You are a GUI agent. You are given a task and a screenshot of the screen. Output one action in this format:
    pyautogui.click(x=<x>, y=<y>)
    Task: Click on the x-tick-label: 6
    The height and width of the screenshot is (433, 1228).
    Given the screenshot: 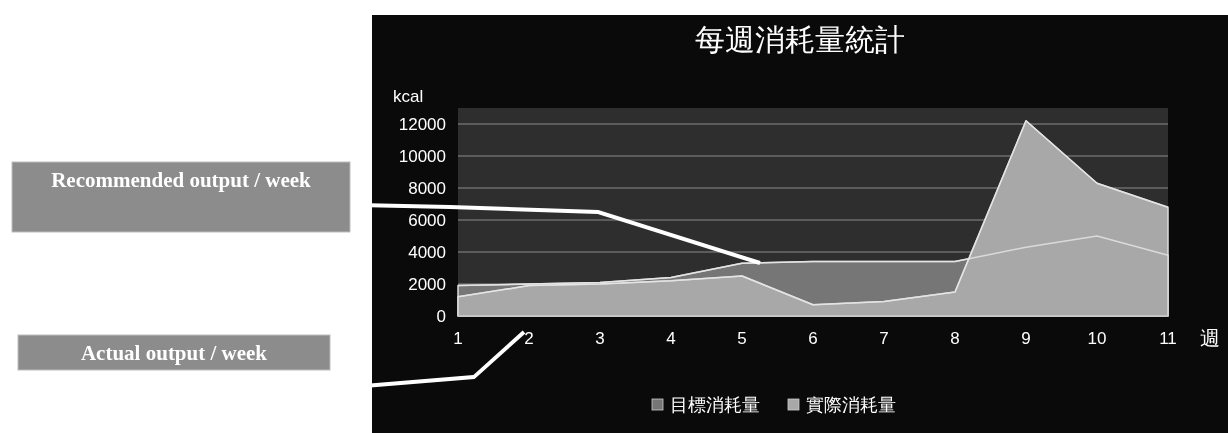 What is the action you would take?
    pyautogui.click(x=813, y=338)
    